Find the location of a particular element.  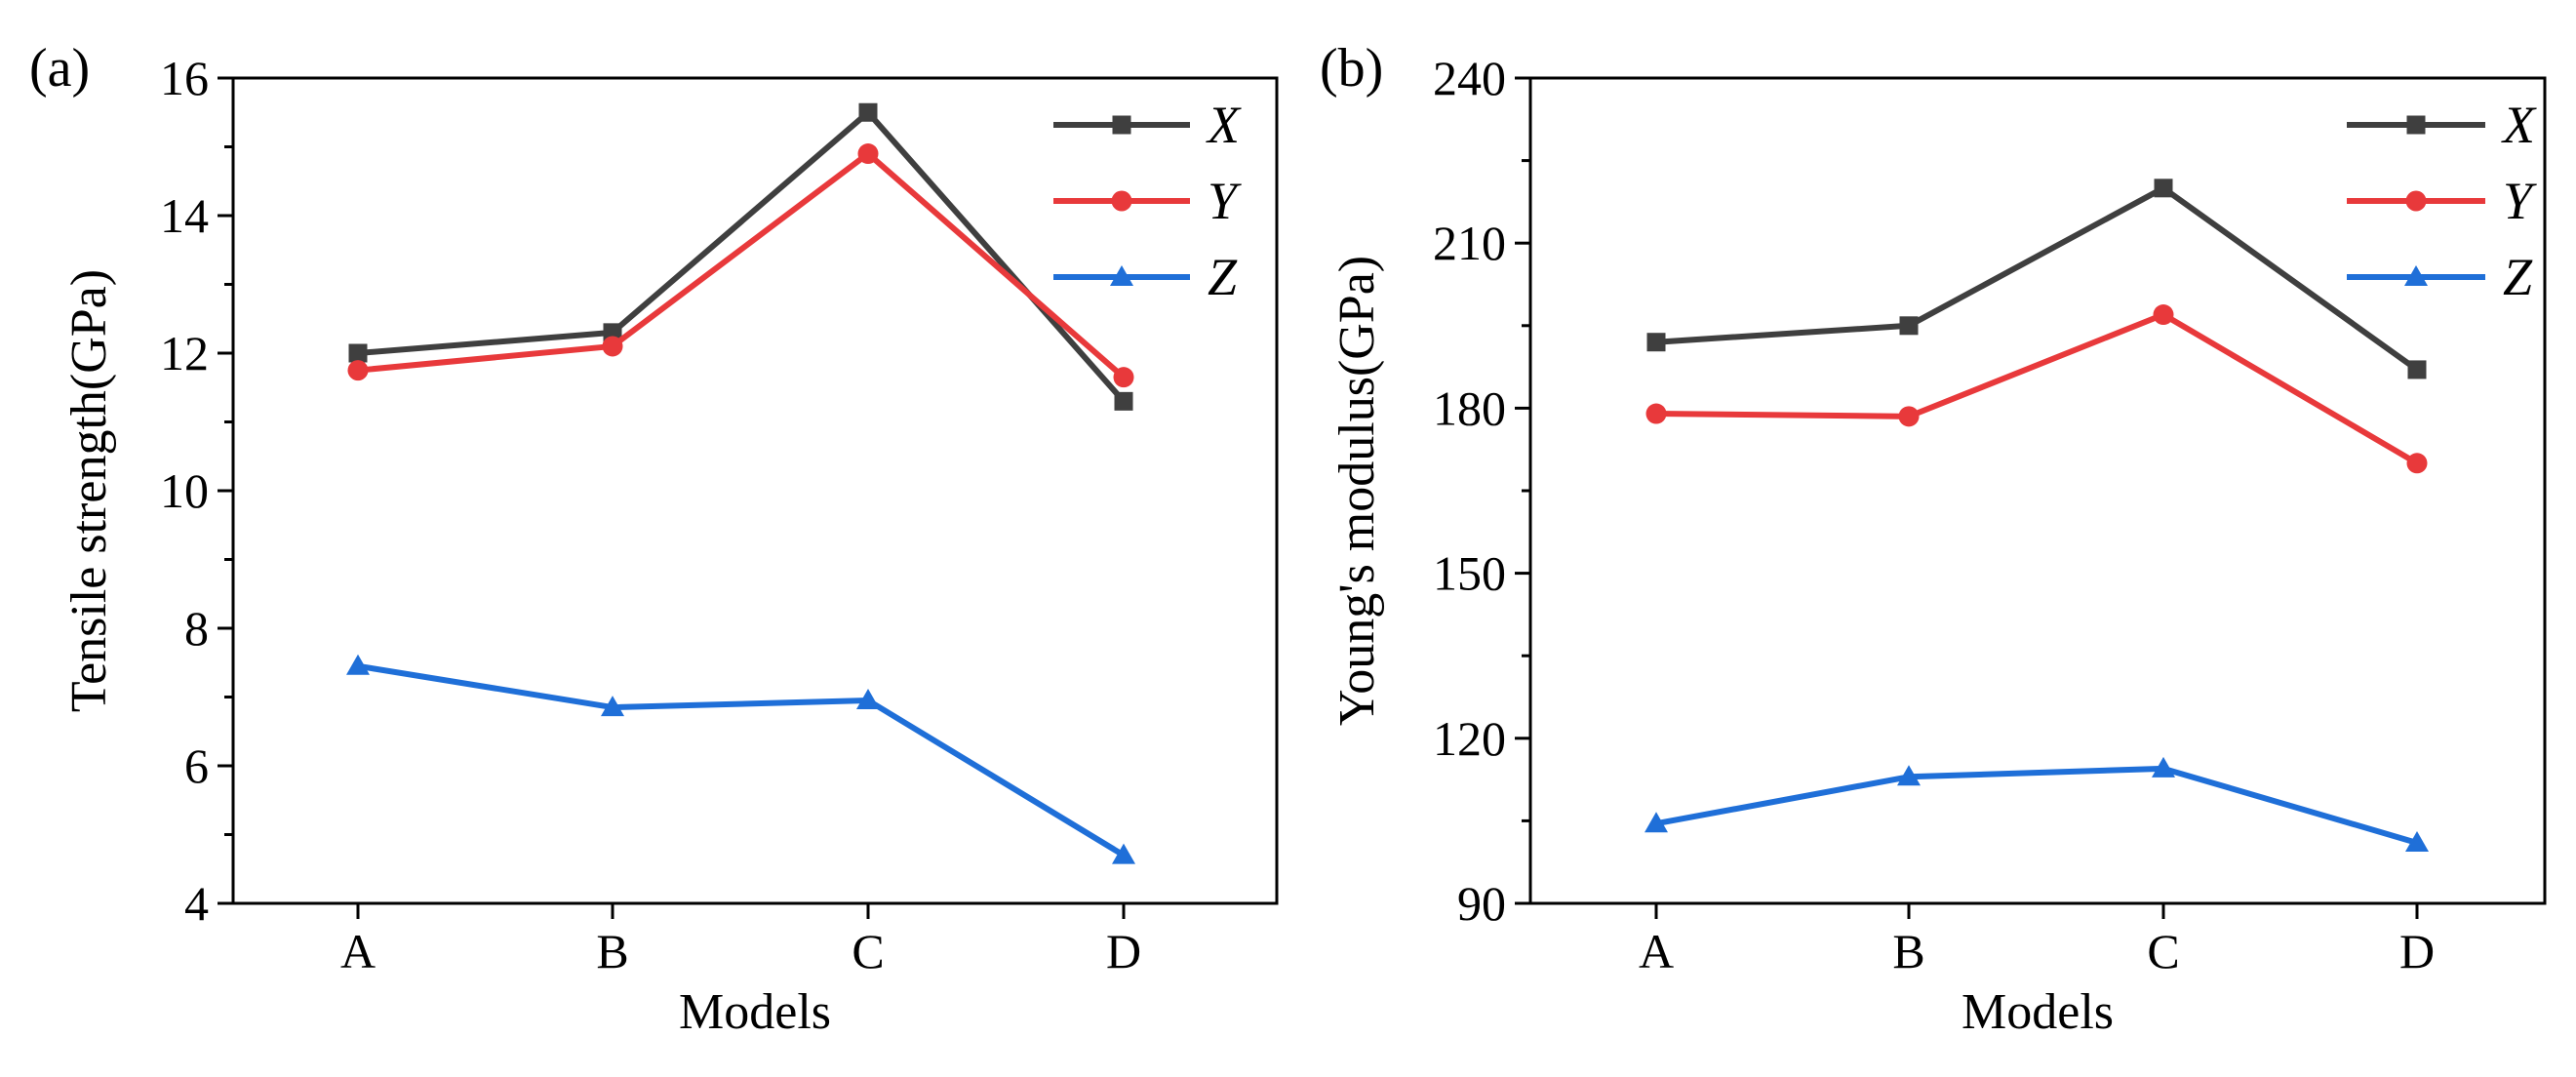

y-tick-label: 210 is located at coordinates (1469, 243).